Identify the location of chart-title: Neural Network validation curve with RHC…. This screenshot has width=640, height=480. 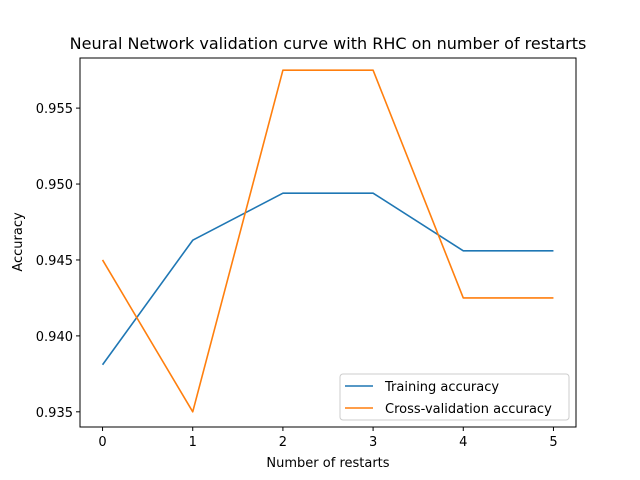
(328, 43).